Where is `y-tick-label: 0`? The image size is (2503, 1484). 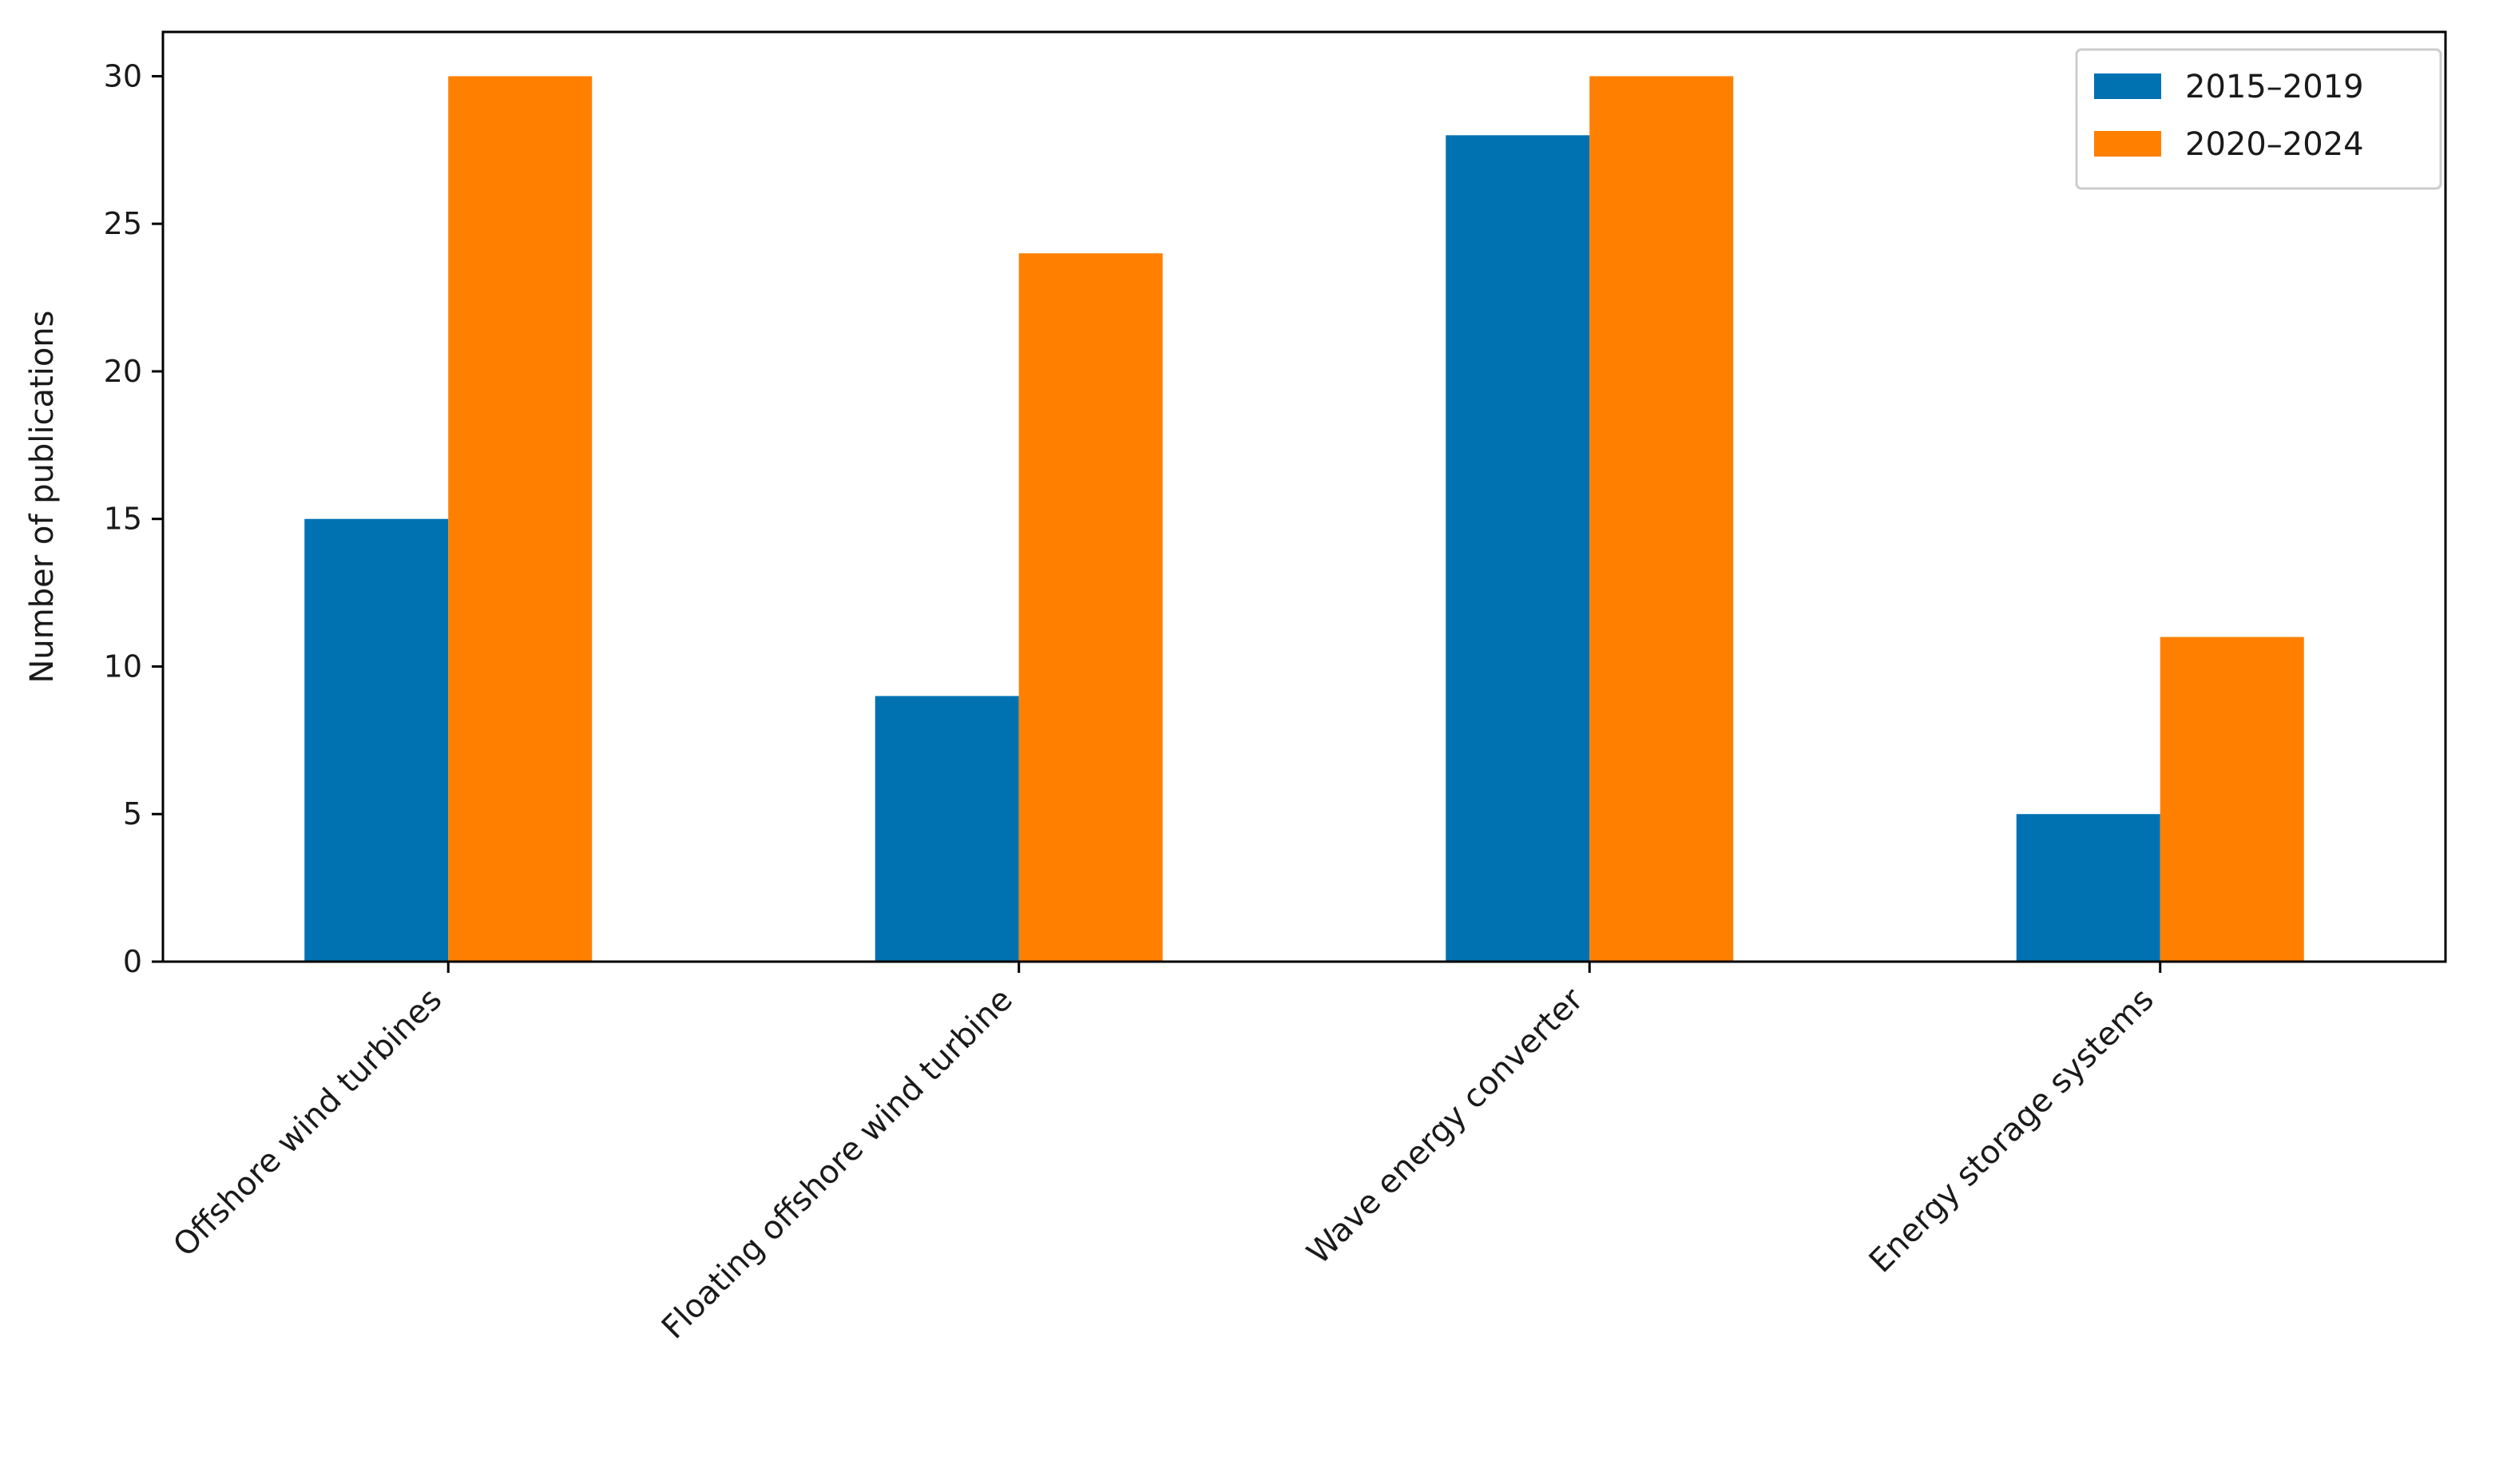
y-tick-label: 0 is located at coordinates (132, 961).